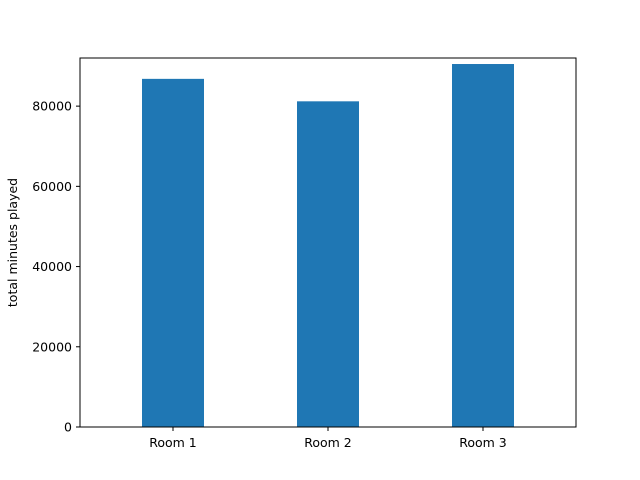 This screenshot has width=640, height=480. I want to click on y-tick-label: 60000, so click(52, 186).